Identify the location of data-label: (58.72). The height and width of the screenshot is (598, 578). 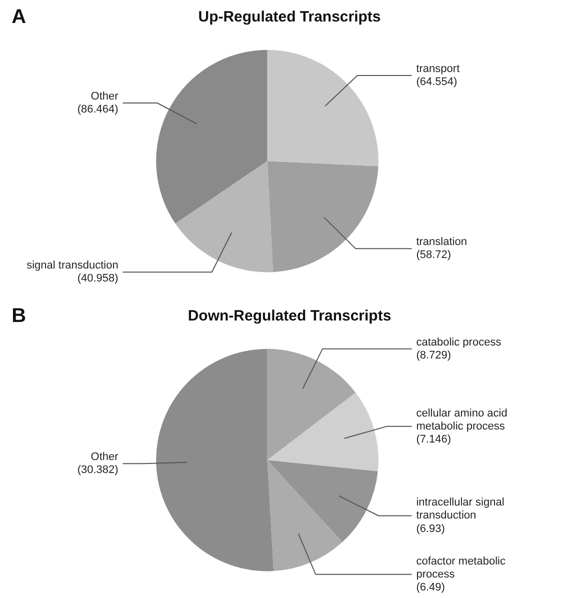
(434, 255).